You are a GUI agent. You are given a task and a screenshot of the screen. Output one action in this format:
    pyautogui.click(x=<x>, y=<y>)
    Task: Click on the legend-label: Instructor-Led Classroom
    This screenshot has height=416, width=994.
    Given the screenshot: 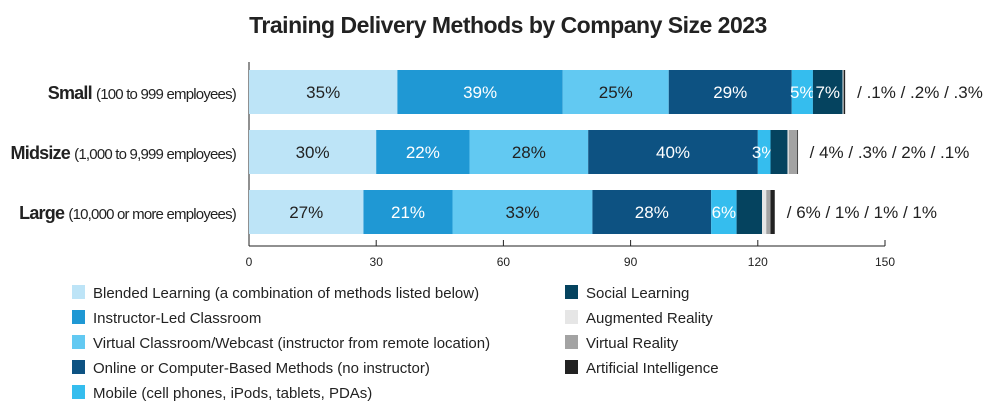 What is the action you would take?
    pyautogui.click(x=177, y=318)
    